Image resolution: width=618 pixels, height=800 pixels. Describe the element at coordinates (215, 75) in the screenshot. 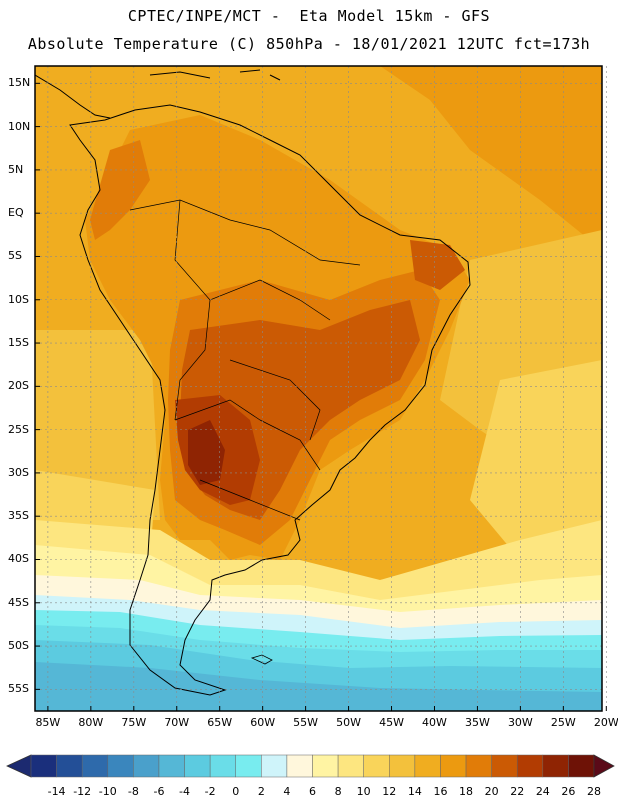

I see `caribbean-islands` at that location.